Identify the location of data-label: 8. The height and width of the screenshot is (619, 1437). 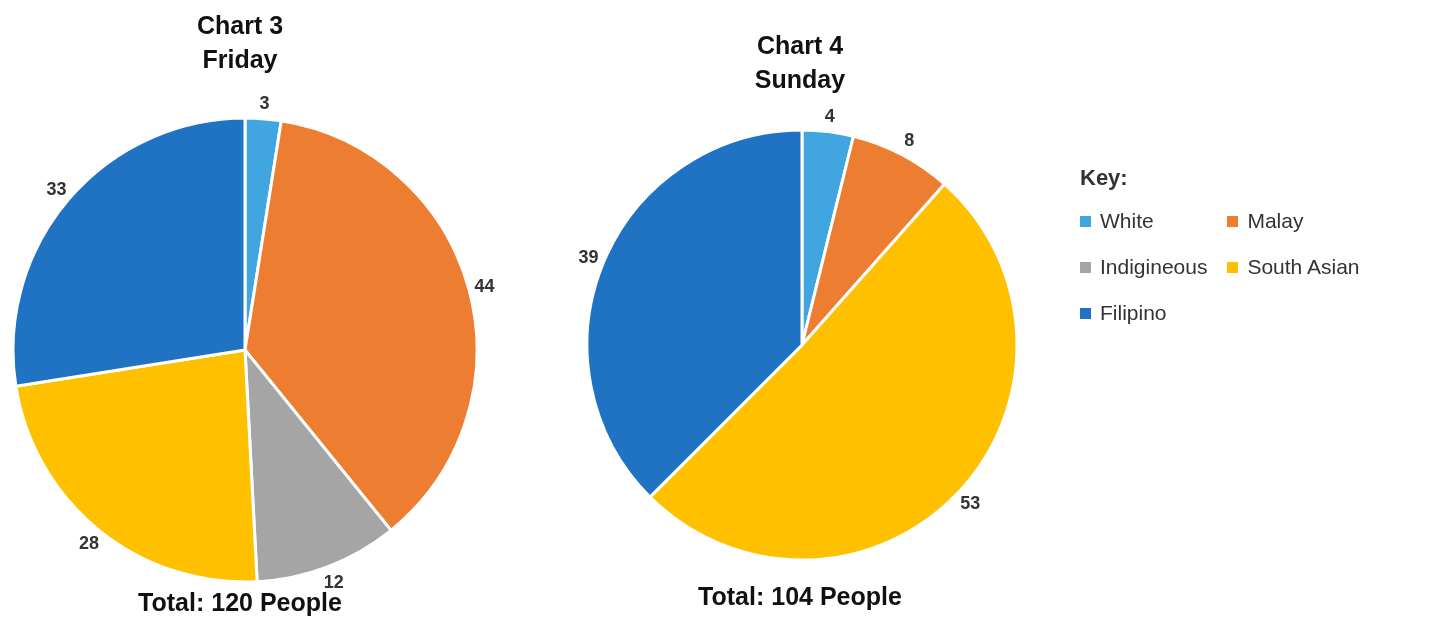
(909, 140).